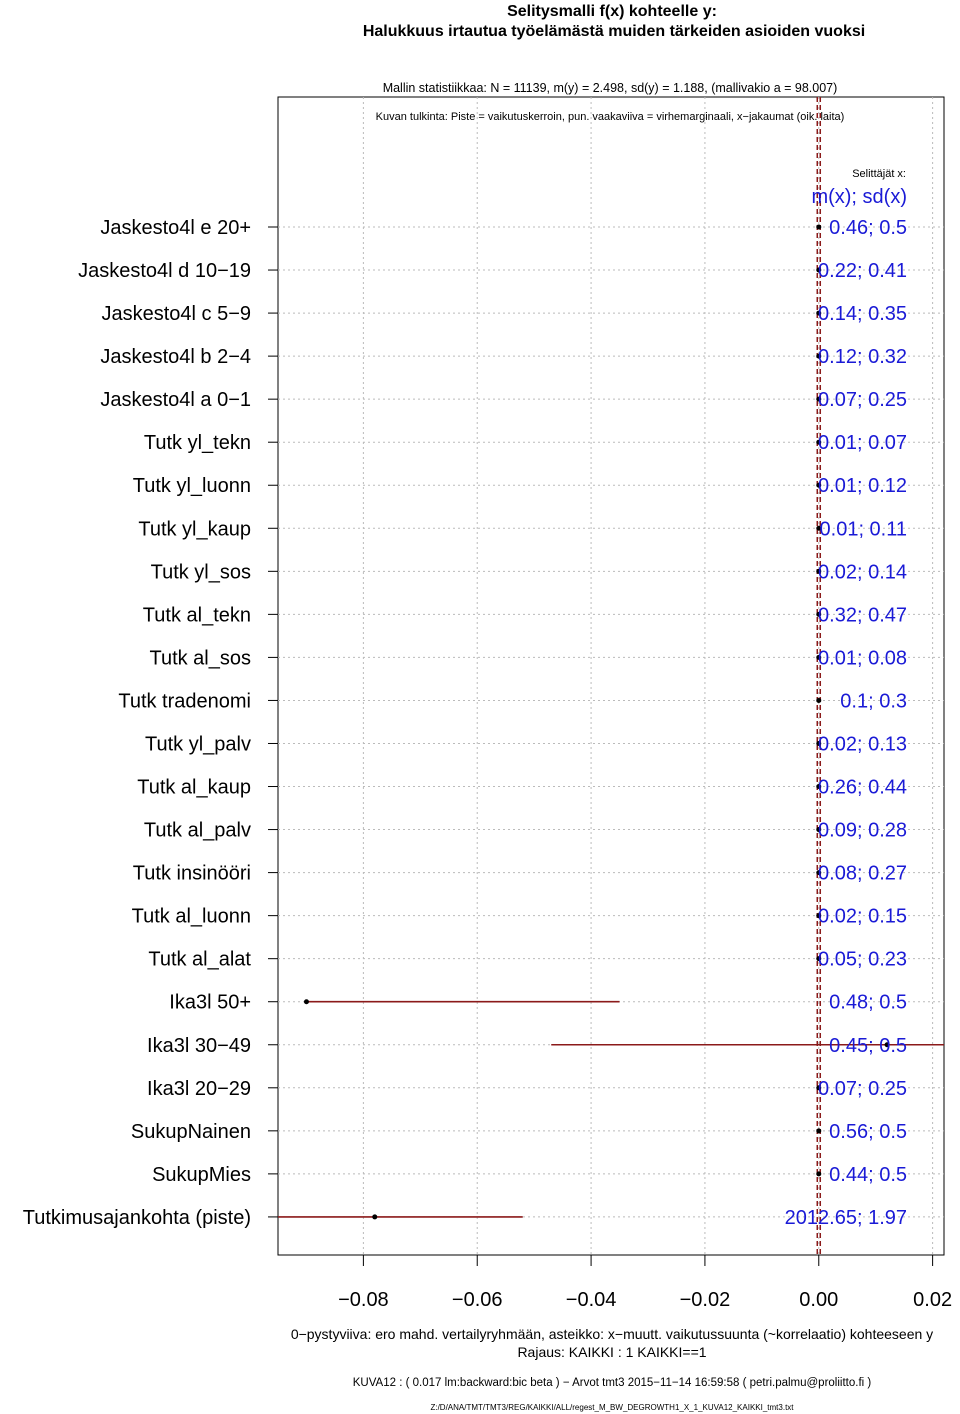 Image resolution: width=960 pixels, height=1414 pixels. Describe the element at coordinates (137, 1218) in the screenshot. I see `row-label-23: Tutkimusajankohta (piste)` at that location.